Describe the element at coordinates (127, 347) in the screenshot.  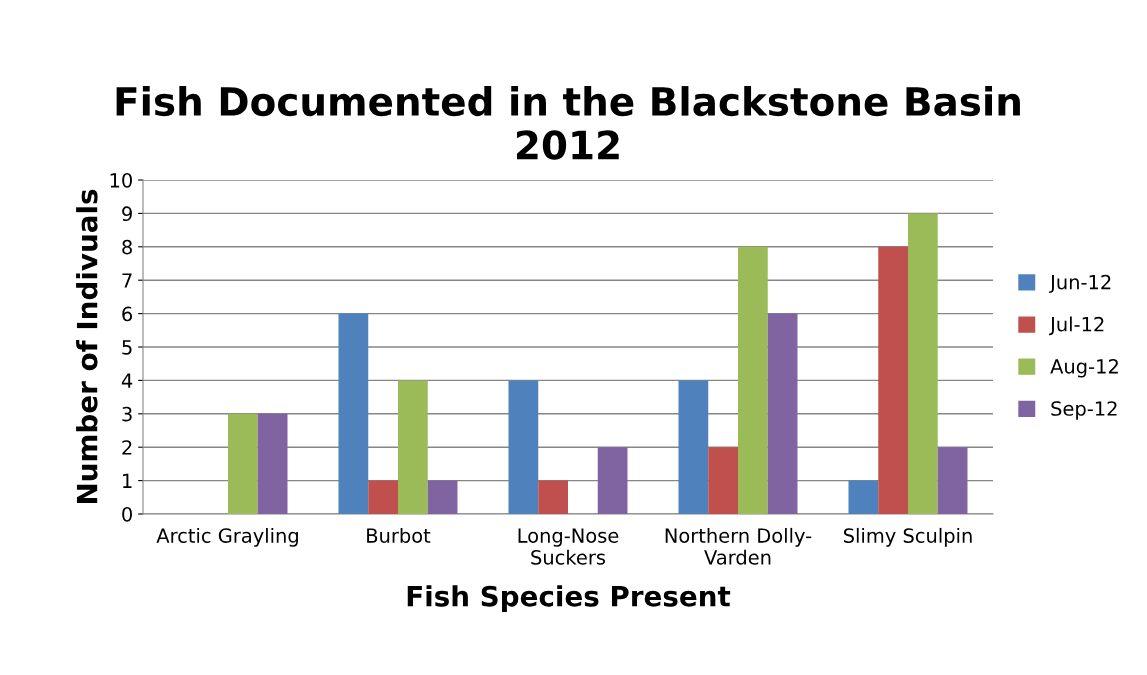
I see `y-tick-label: 5` at that location.